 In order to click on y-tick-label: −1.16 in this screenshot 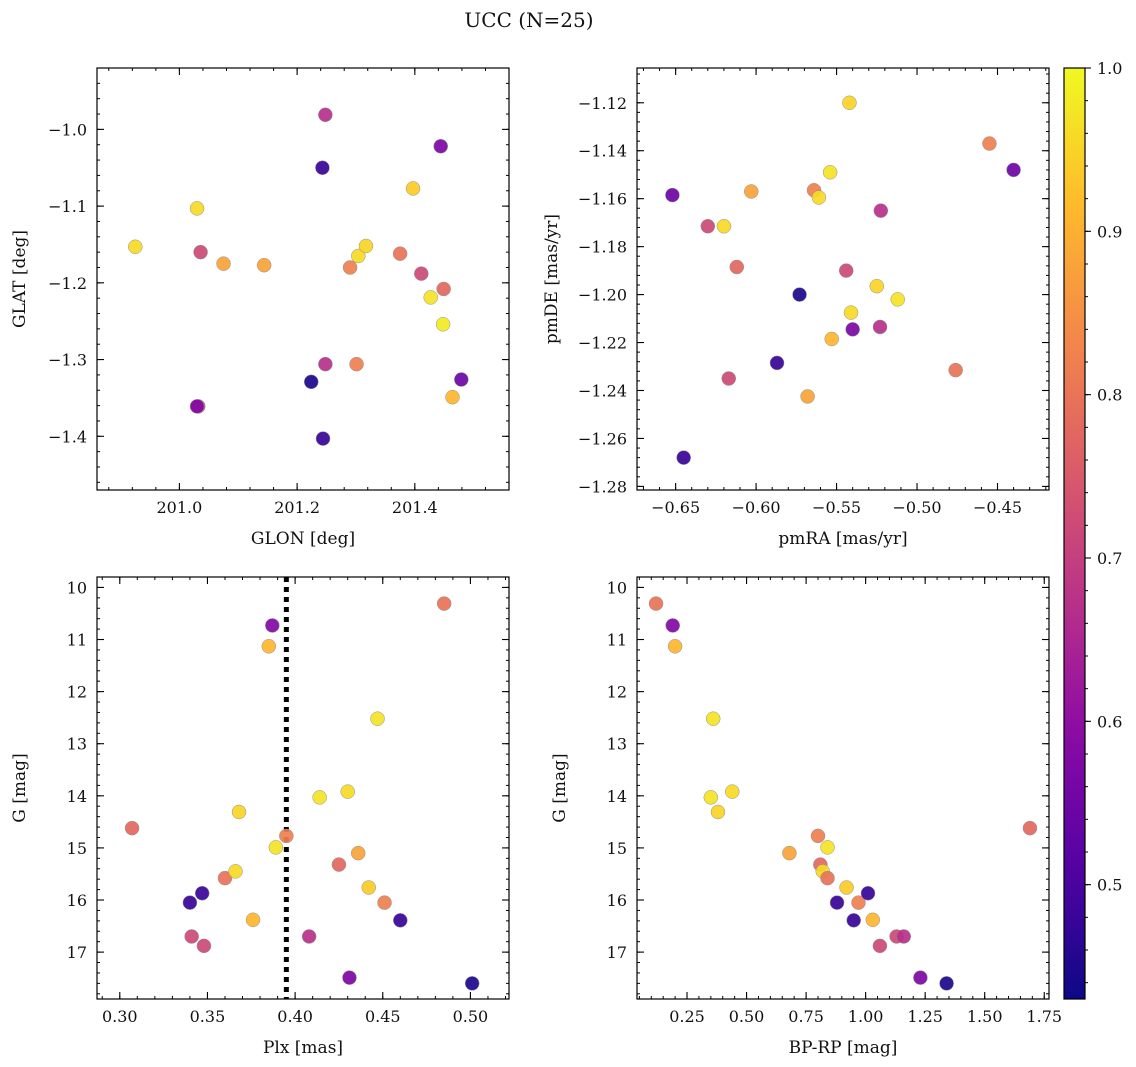, I will do `click(602, 199)`.